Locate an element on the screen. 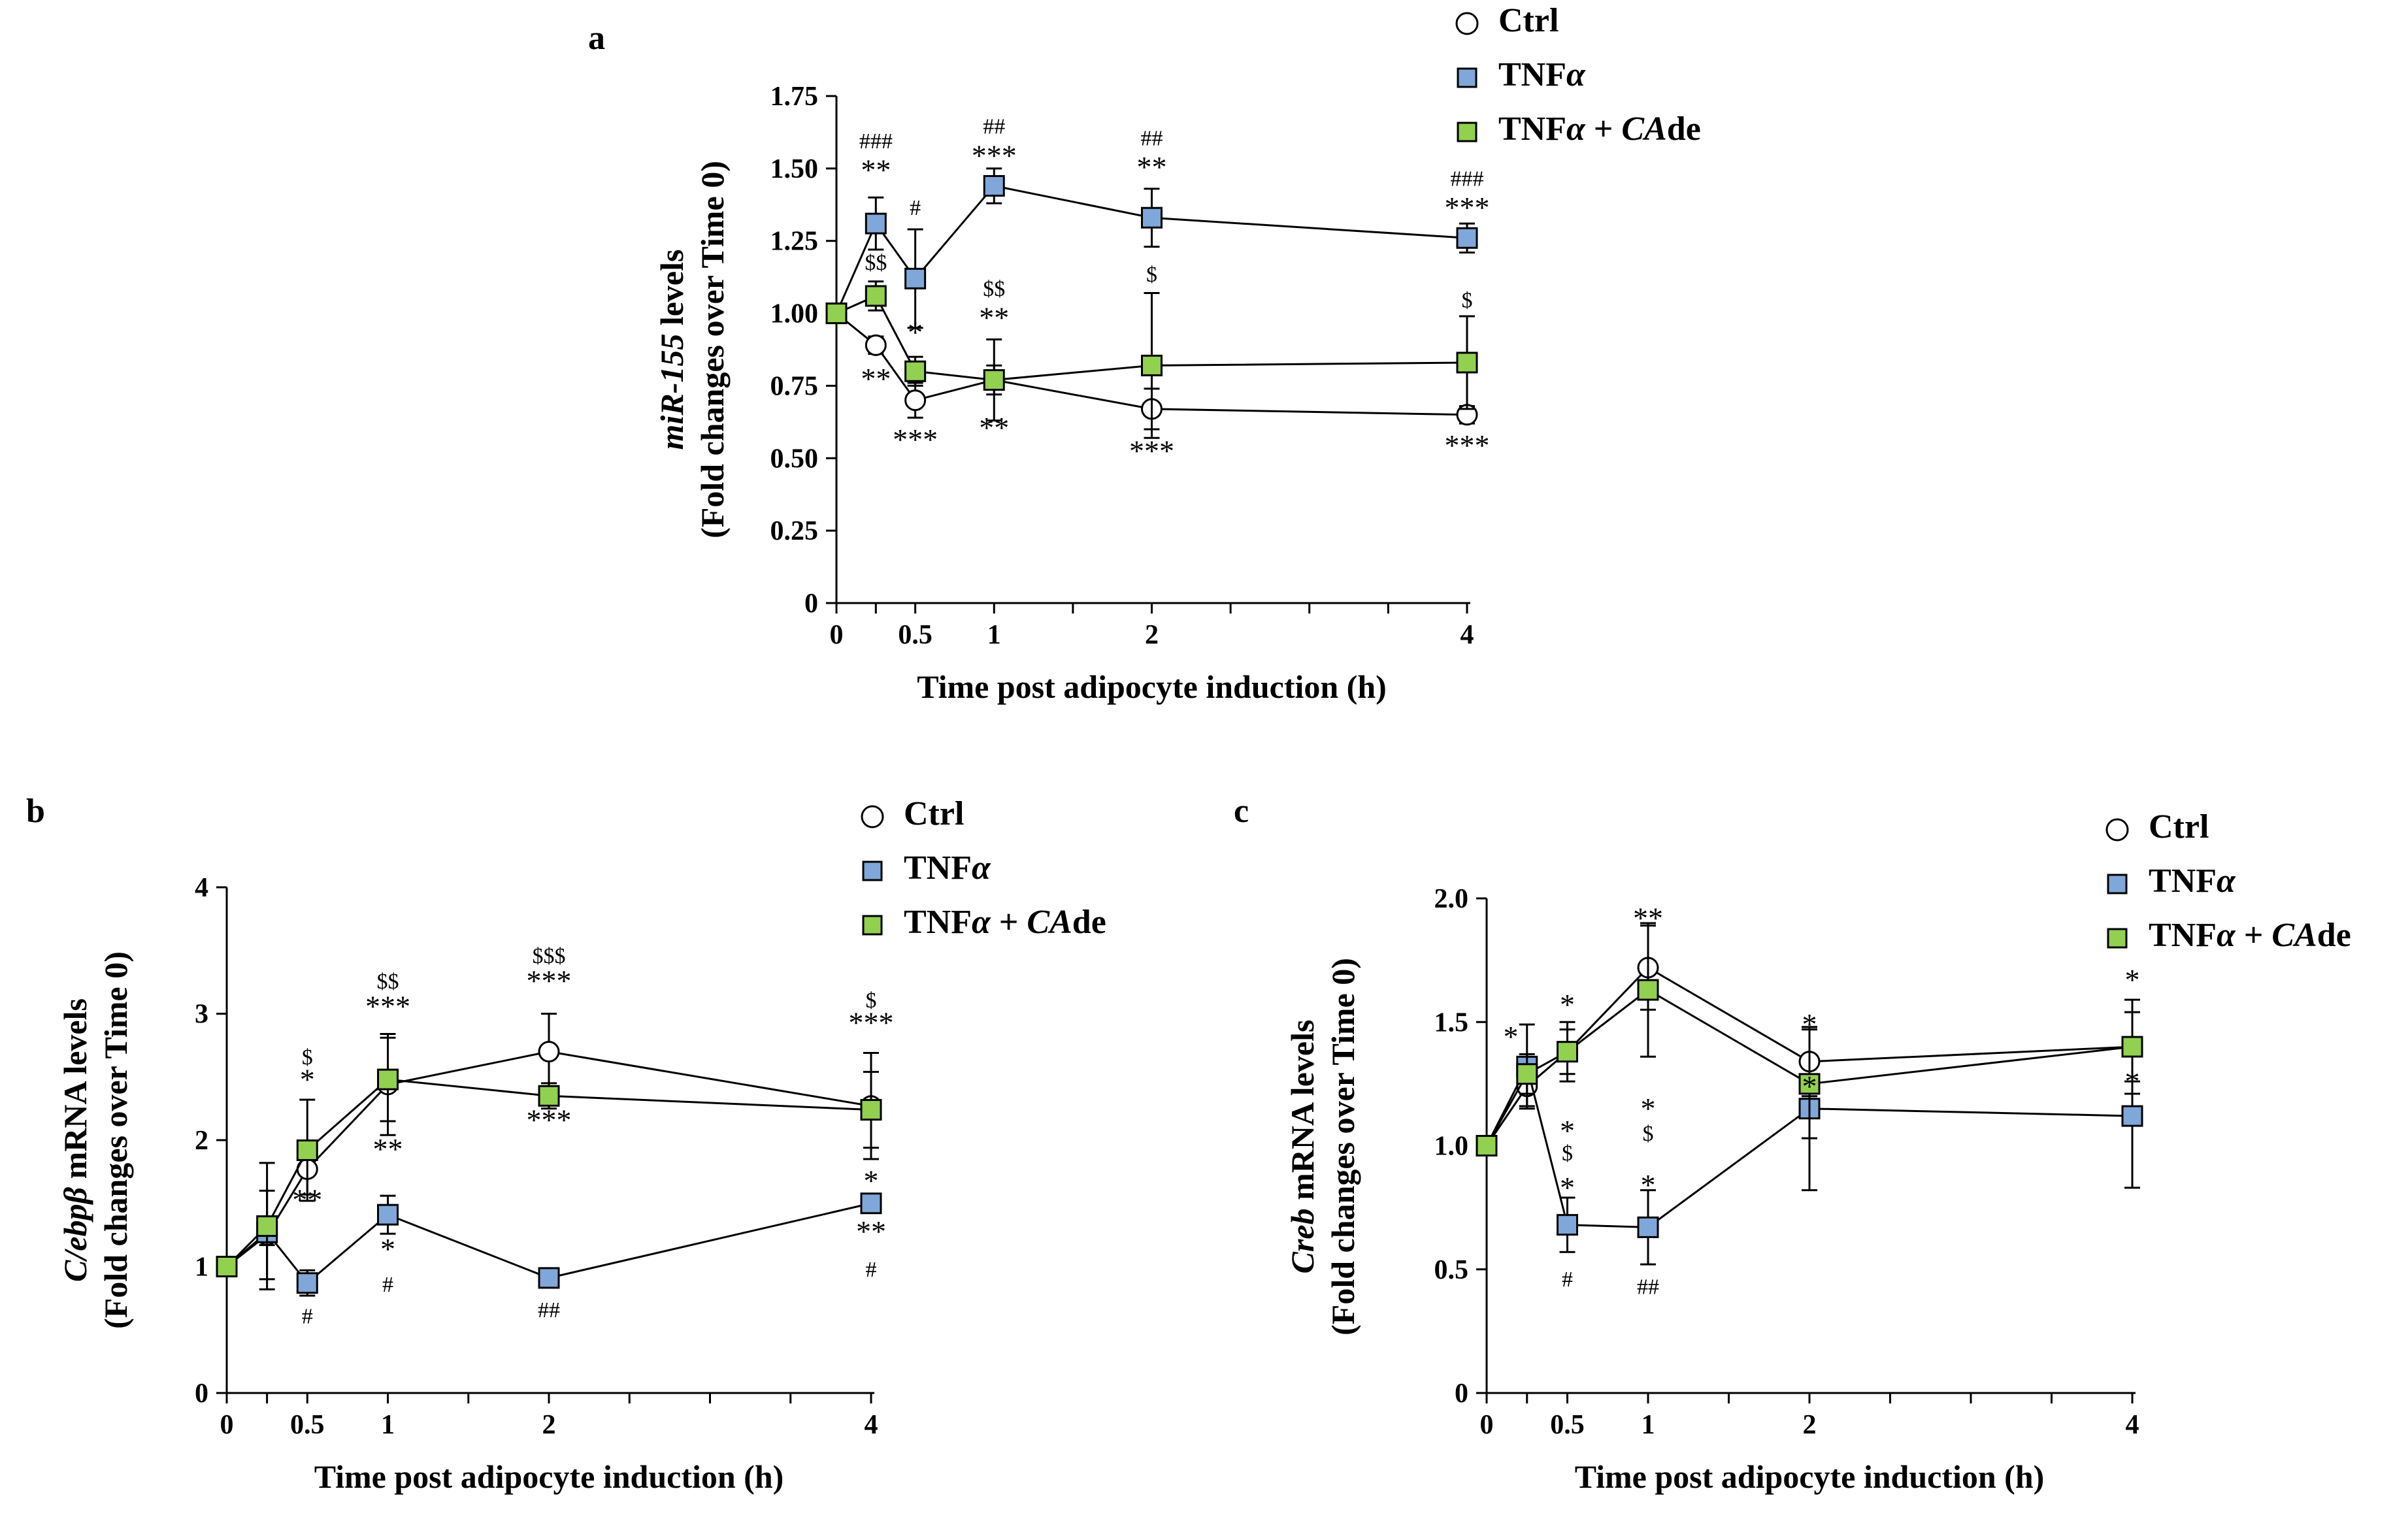 The height and width of the screenshot is (1540, 2393). panel-a-significance-mark: # is located at coordinates (915, 208).